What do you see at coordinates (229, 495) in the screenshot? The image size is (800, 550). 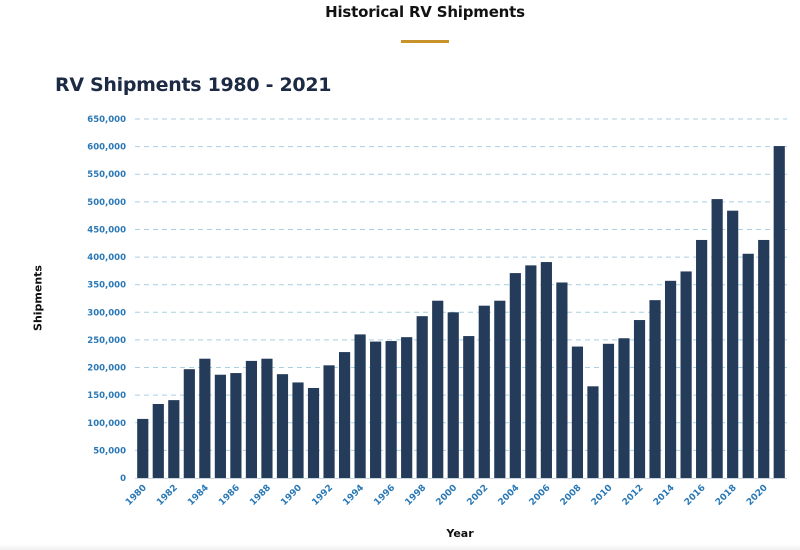 I see `x-tick-label: 1986` at bounding box center [229, 495].